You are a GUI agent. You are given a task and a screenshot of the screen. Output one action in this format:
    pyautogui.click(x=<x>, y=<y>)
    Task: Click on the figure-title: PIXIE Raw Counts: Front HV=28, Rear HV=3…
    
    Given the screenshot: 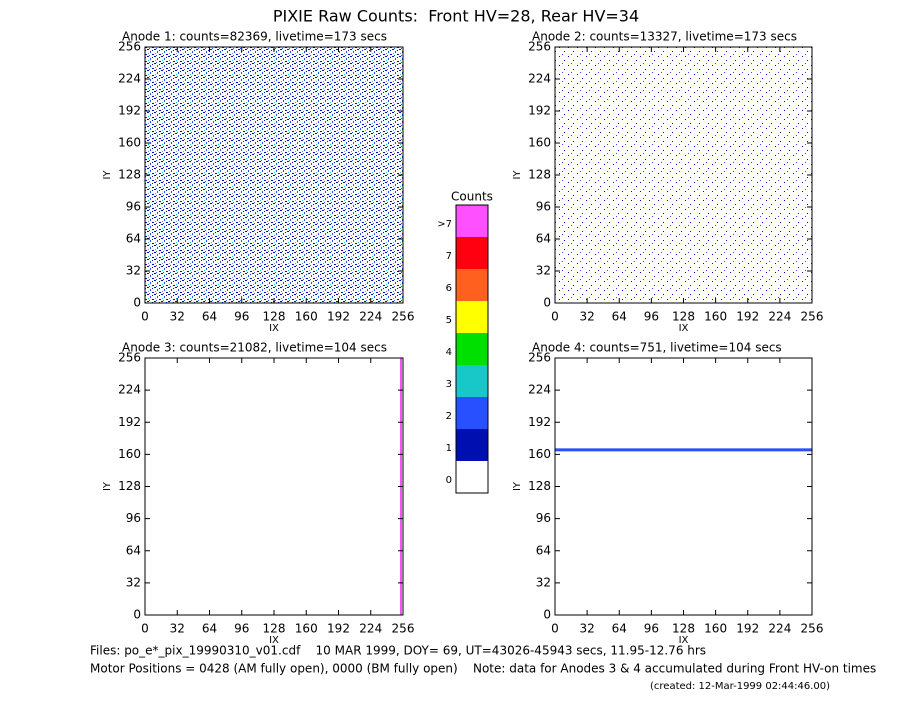 What is the action you would take?
    pyautogui.click(x=456, y=16)
    